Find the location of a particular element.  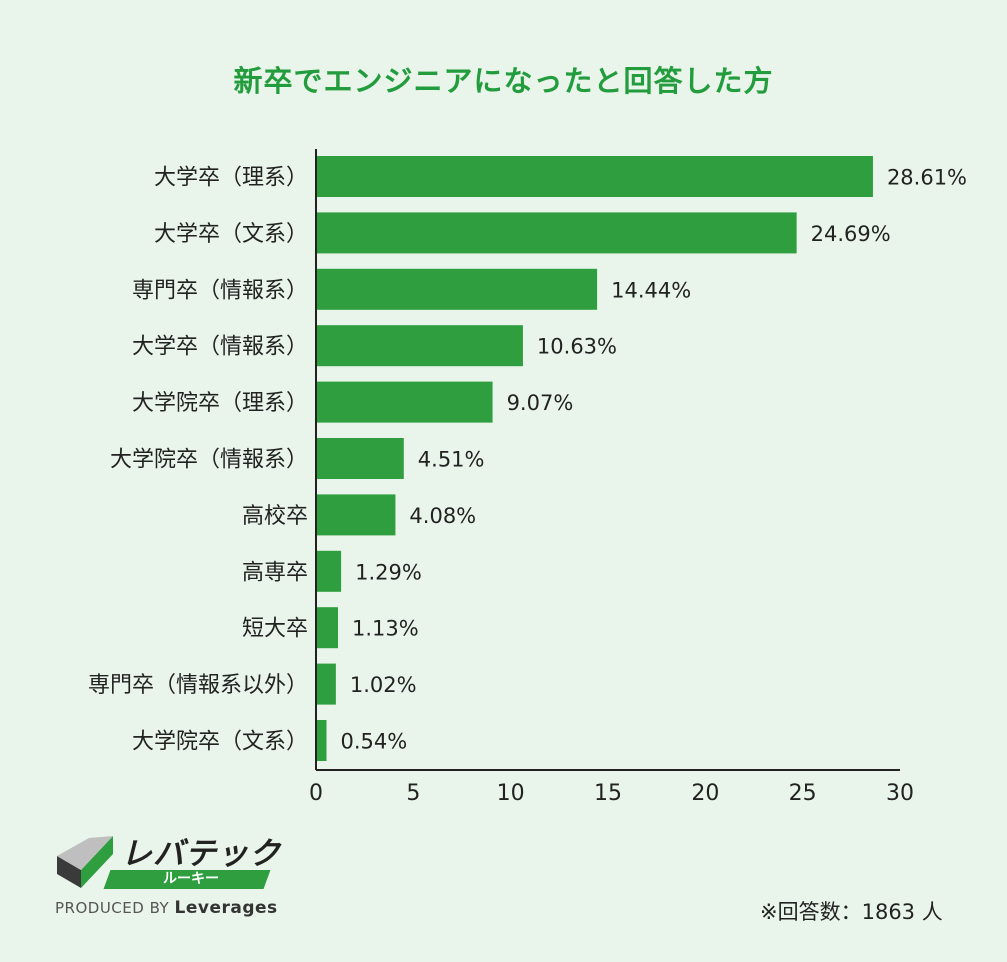

logo-credit-prefix: PRODUCED BY is located at coordinates (112, 908).